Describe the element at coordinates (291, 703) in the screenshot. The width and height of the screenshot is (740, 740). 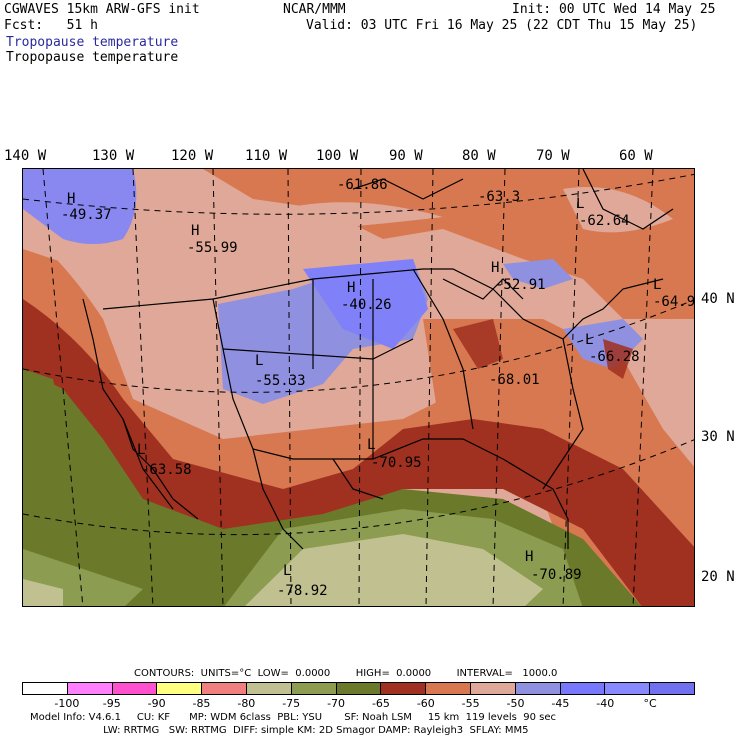
I see `color-bar-tick: -75` at that location.